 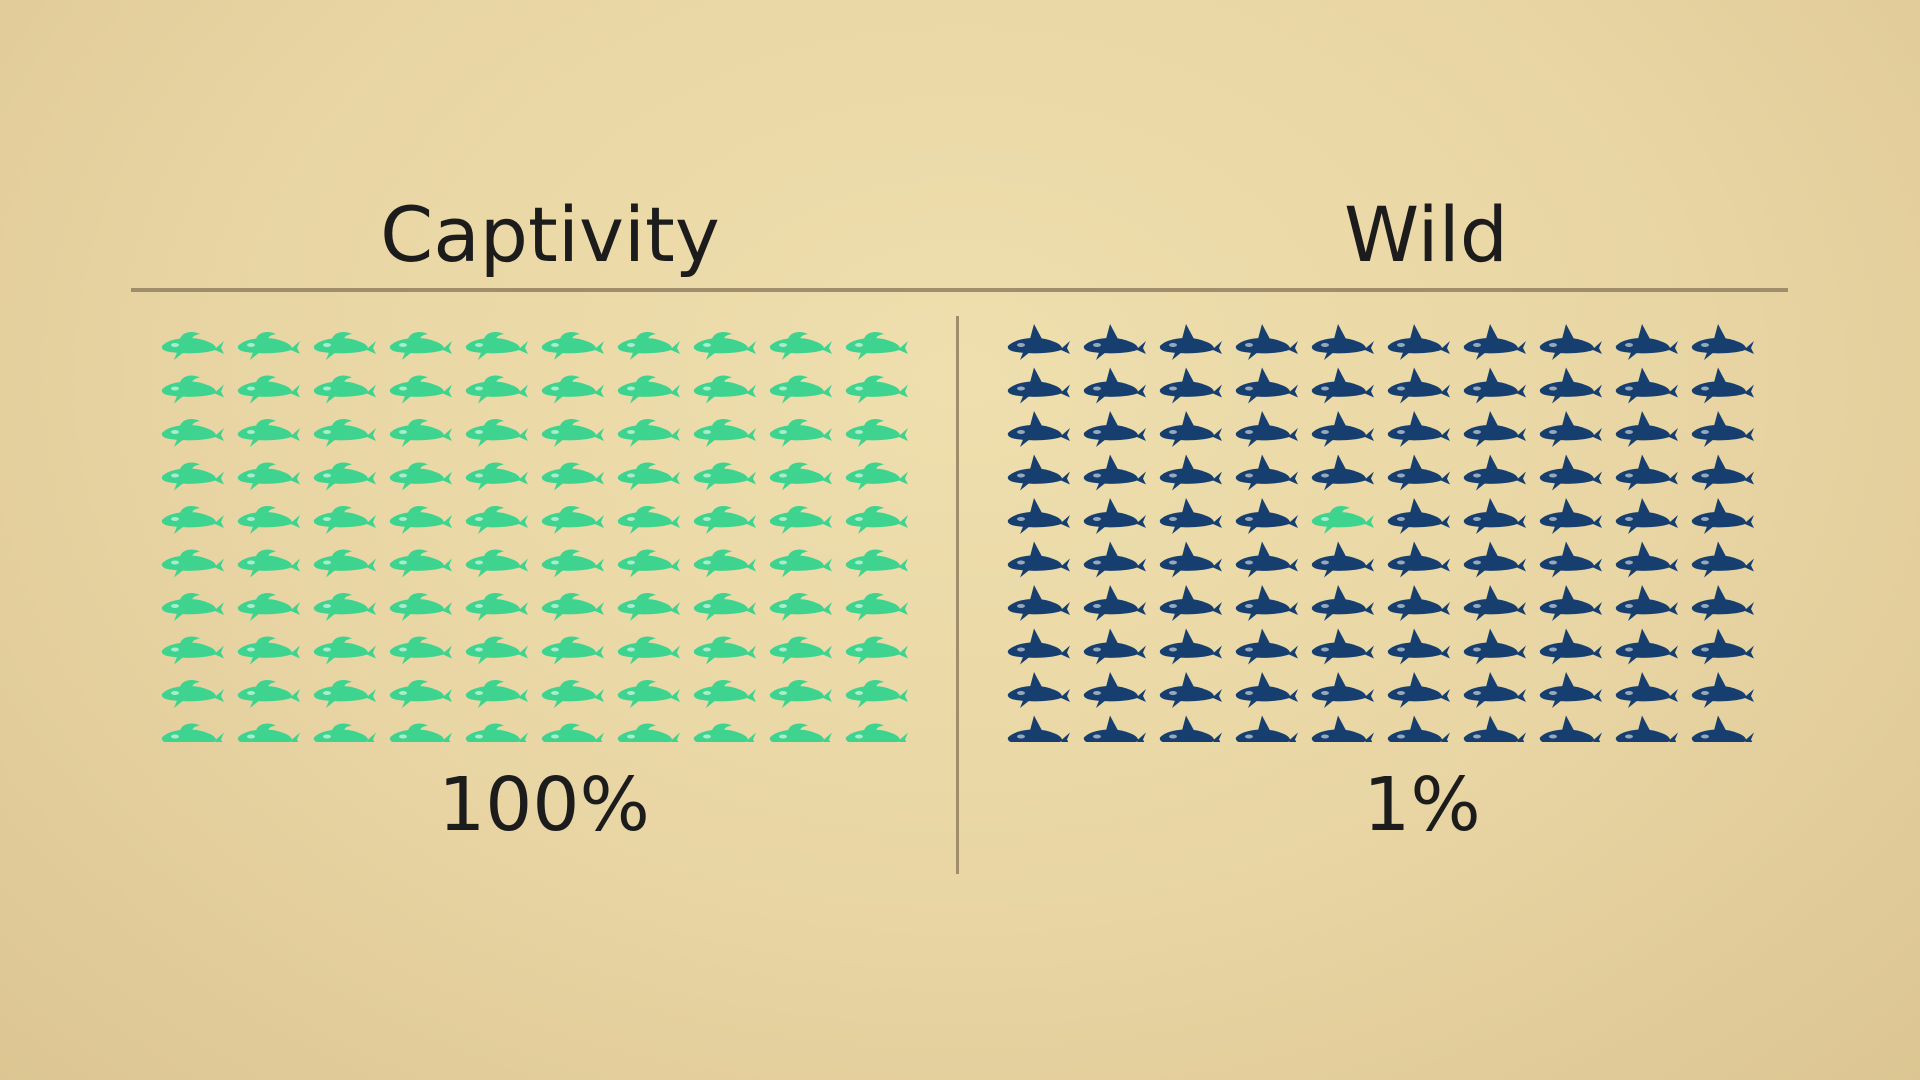 I want to click on horizontal-divider, so click(x=959, y=290).